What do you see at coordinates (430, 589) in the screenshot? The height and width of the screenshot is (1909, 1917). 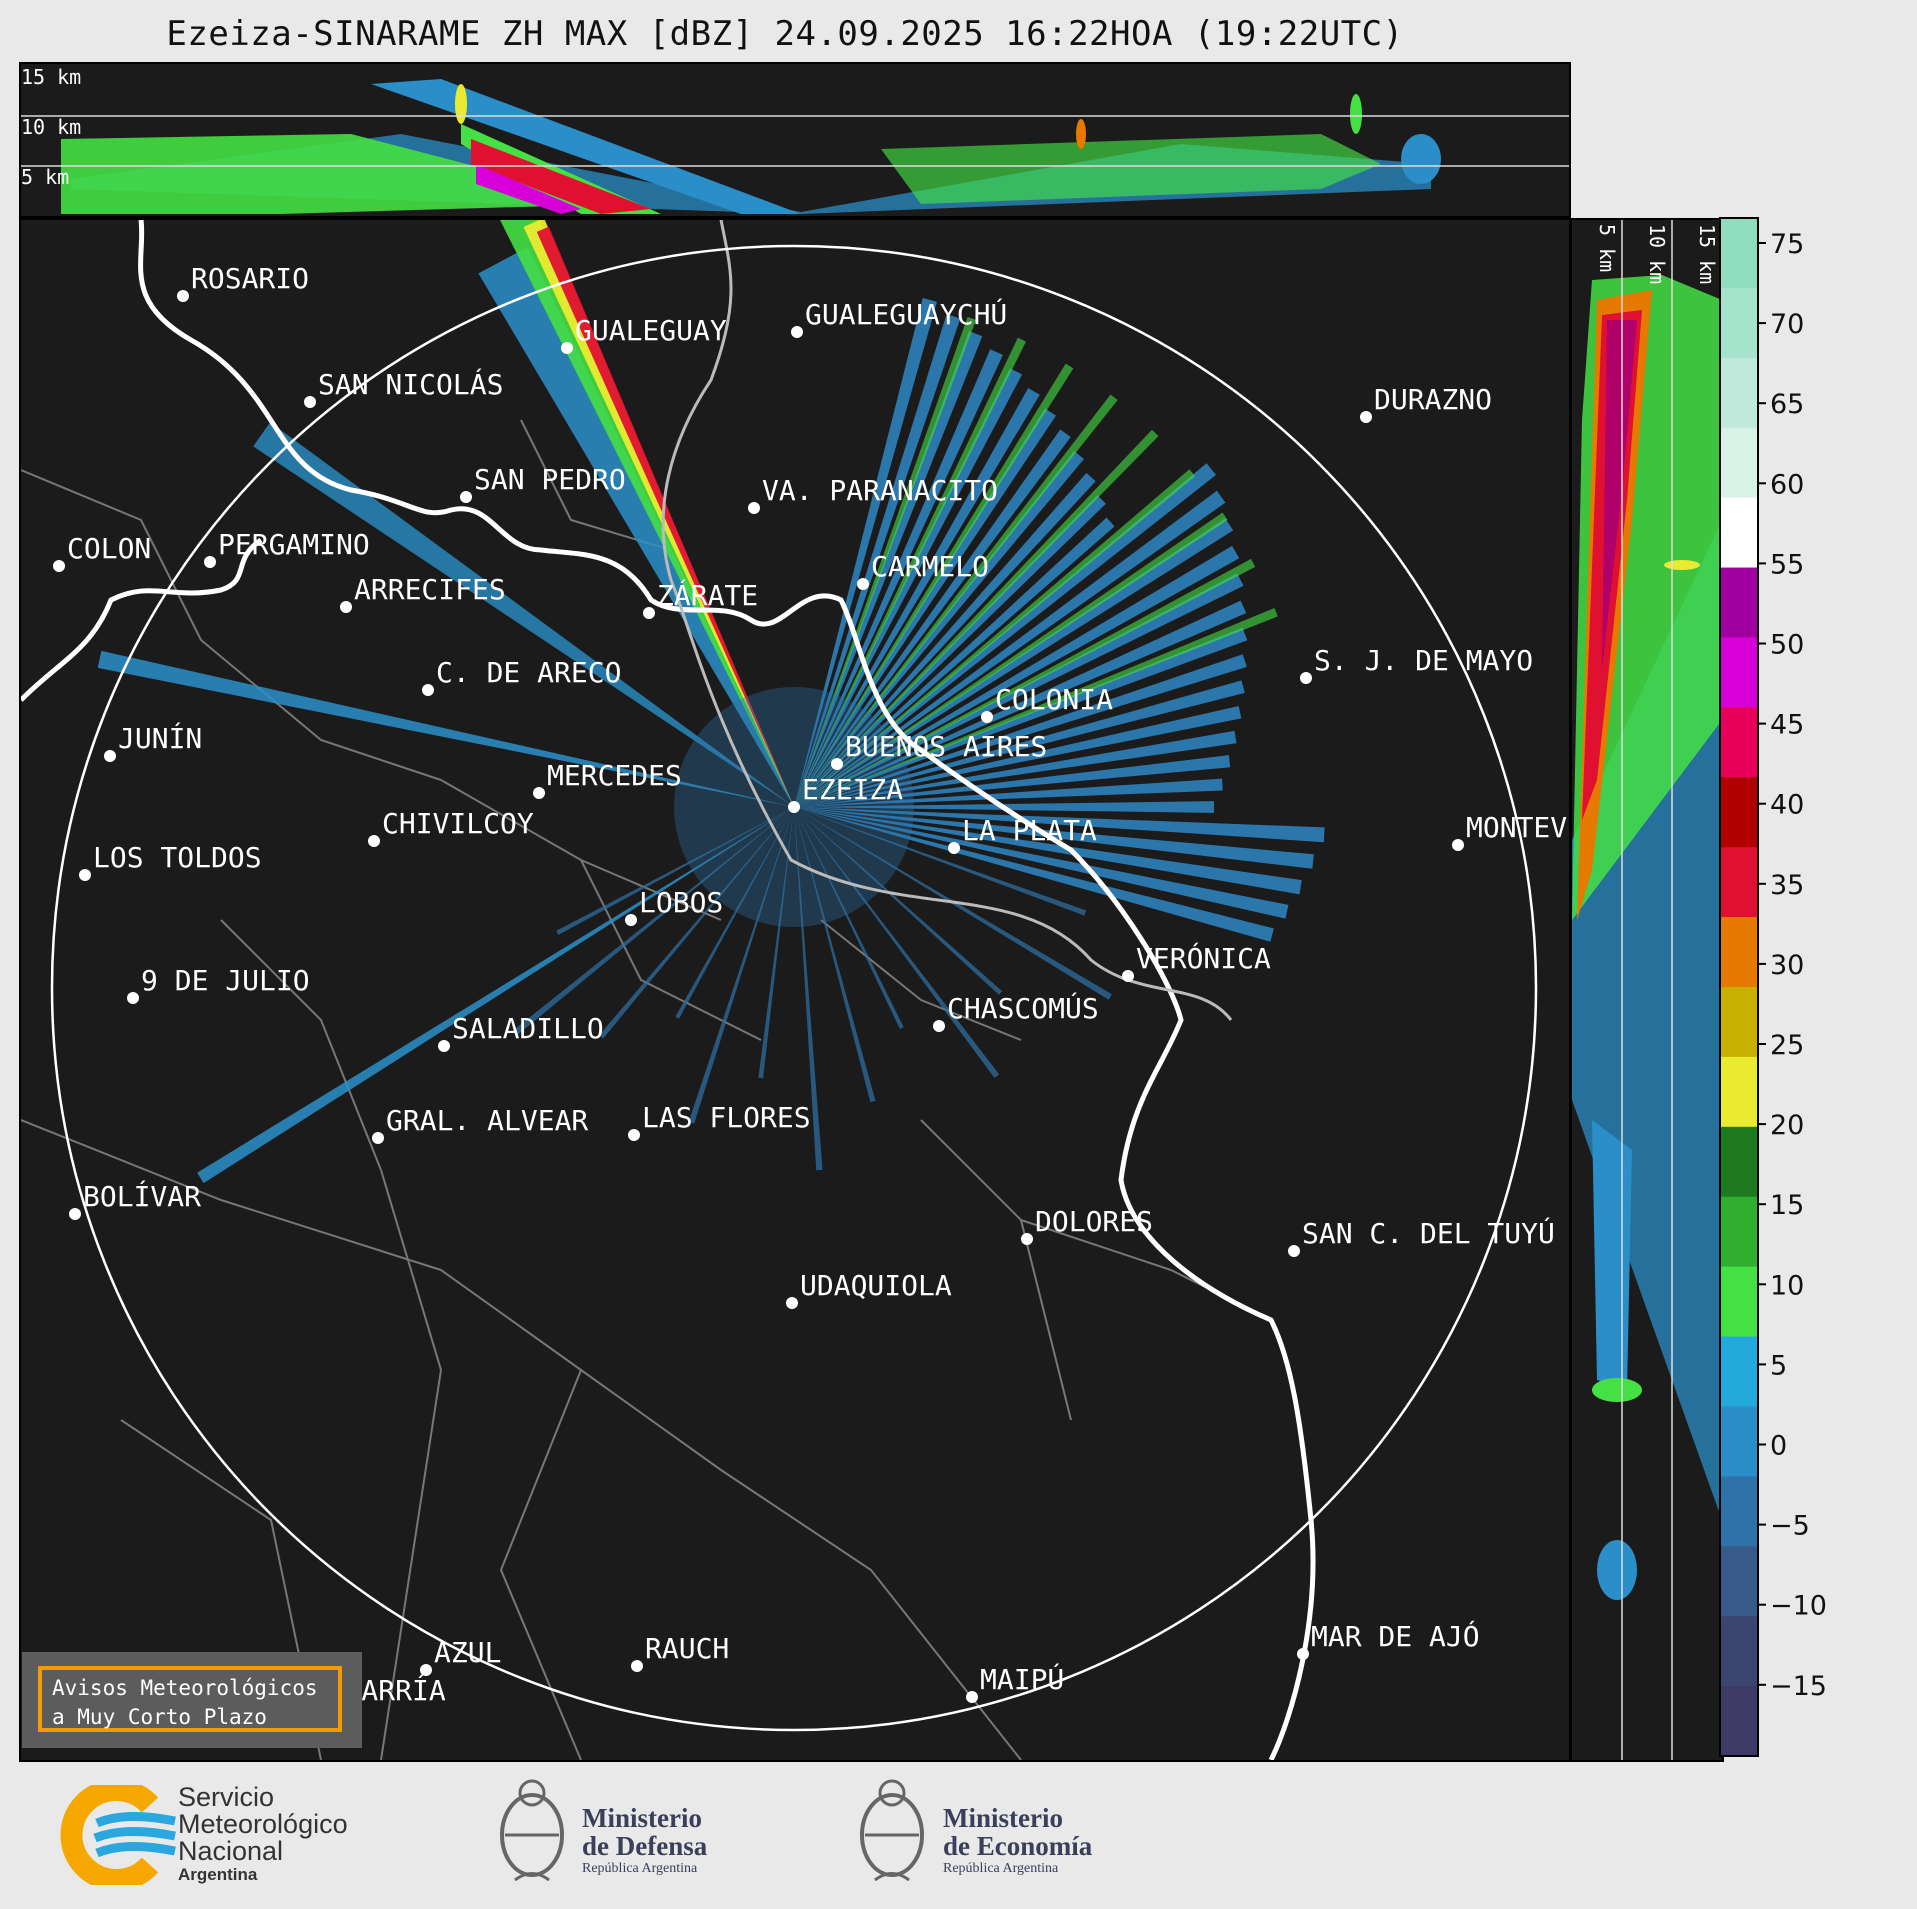 I see `city-label-arrecifes: ARRECIFES` at bounding box center [430, 589].